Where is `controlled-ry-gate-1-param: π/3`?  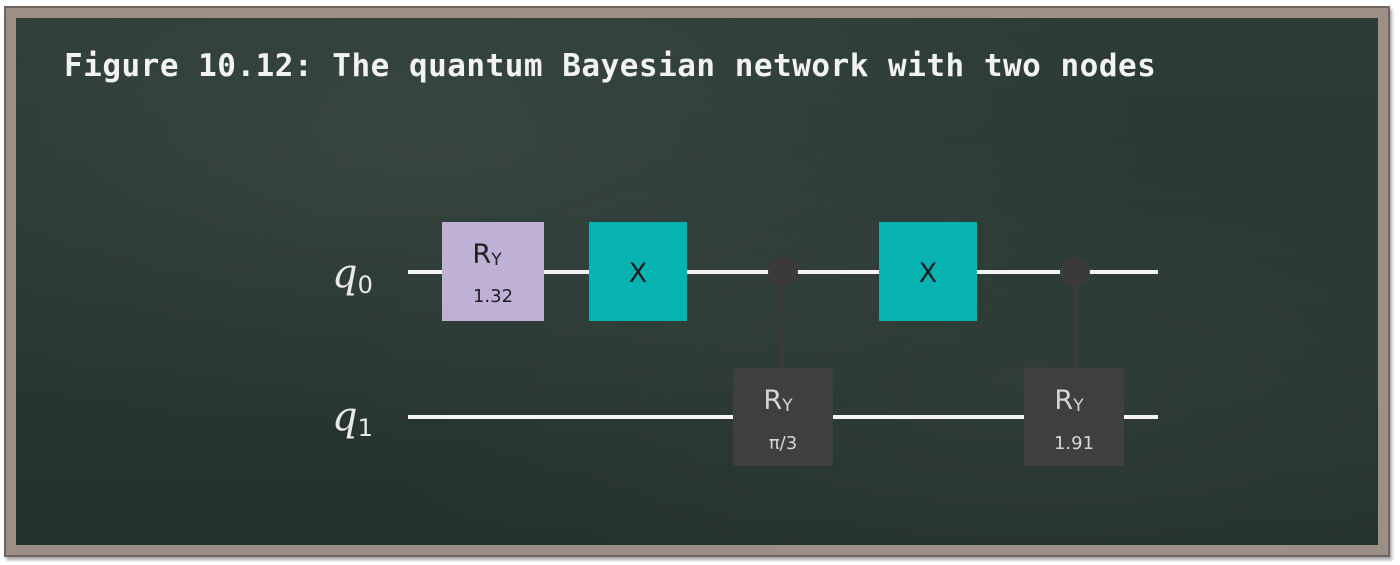 controlled-ry-gate-1-param: π/3 is located at coordinates (783, 443).